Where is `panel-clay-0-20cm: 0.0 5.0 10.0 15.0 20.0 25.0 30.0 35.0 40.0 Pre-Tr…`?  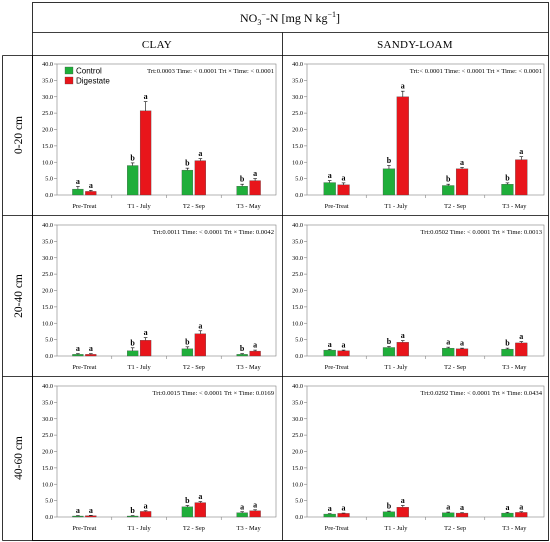
panel-clay-0-20cm: 0.0 5.0 10.0 15.0 20.0 25.0 30.0 35.0 40.0 Pre-Tr… is located at coordinates (159, 135).